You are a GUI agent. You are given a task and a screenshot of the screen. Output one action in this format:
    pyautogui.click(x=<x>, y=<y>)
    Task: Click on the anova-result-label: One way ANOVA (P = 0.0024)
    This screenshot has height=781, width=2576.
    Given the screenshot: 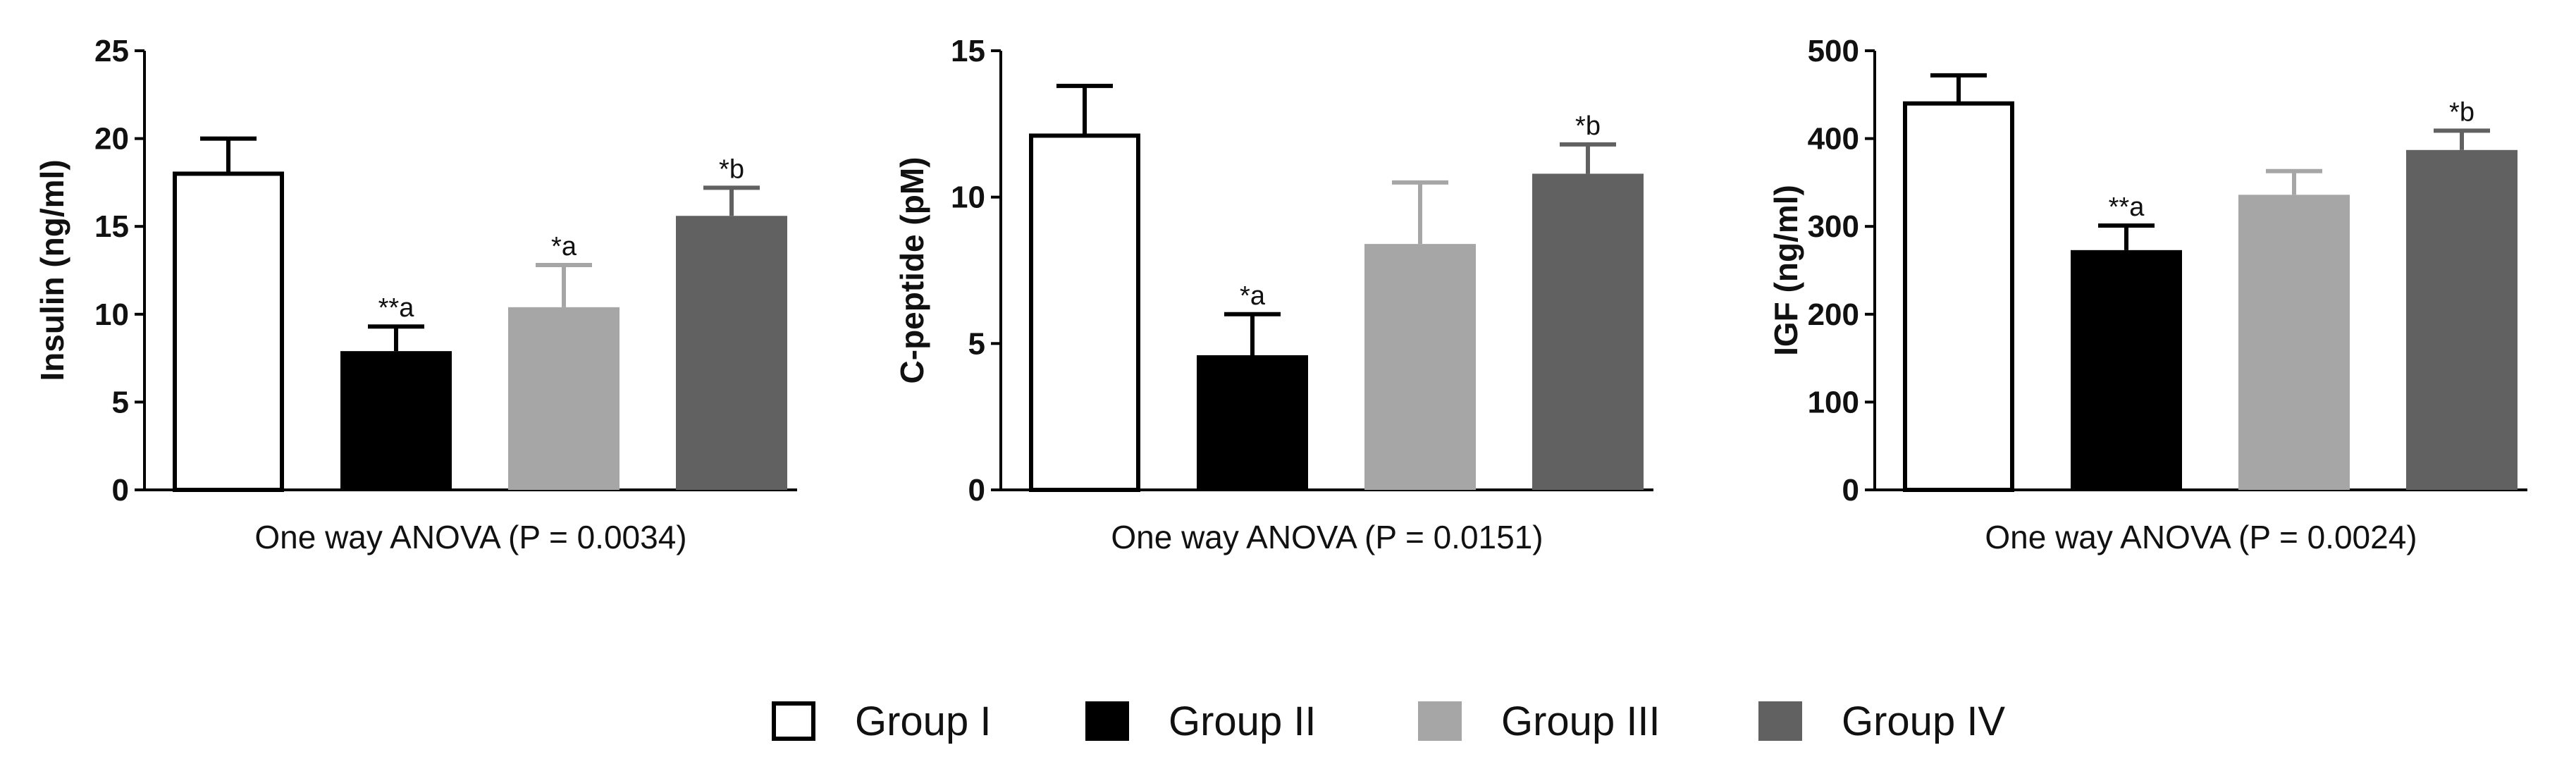 What is the action you would take?
    pyautogui.click(x=2201, y=537)
    